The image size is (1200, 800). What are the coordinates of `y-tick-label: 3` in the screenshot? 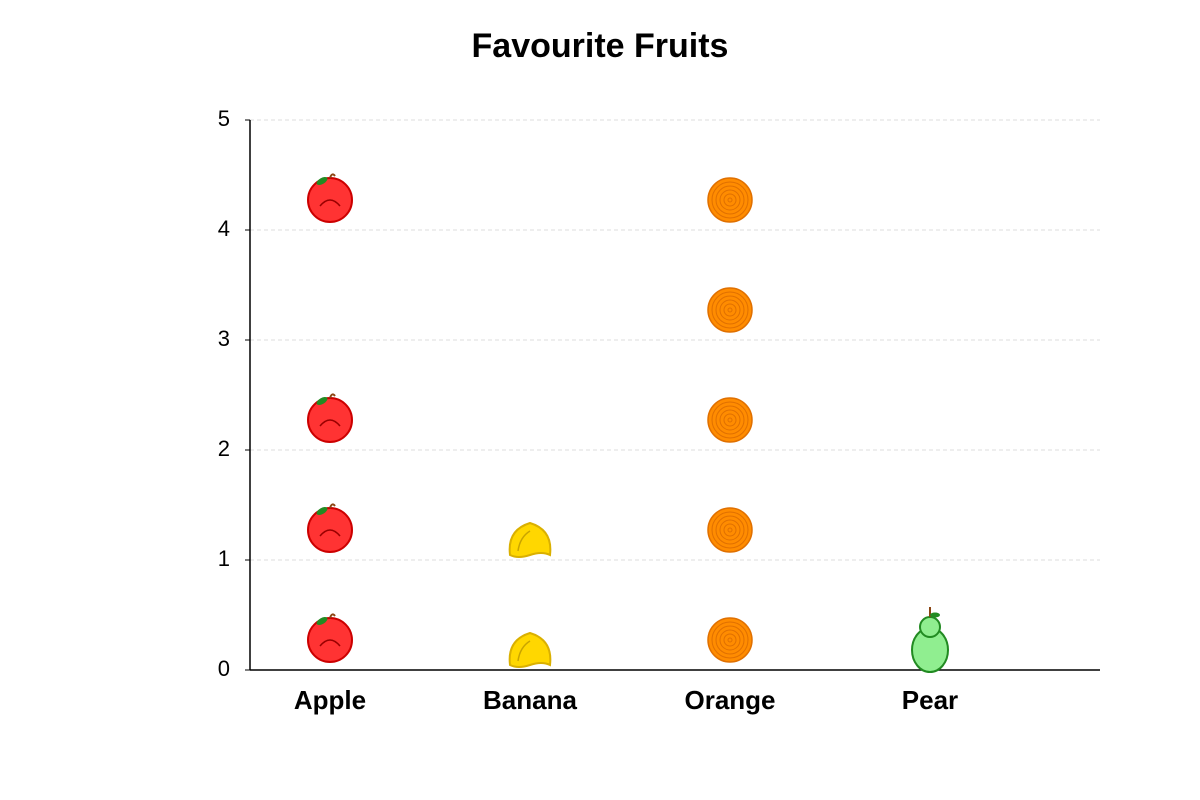 It's located at (224, 338).